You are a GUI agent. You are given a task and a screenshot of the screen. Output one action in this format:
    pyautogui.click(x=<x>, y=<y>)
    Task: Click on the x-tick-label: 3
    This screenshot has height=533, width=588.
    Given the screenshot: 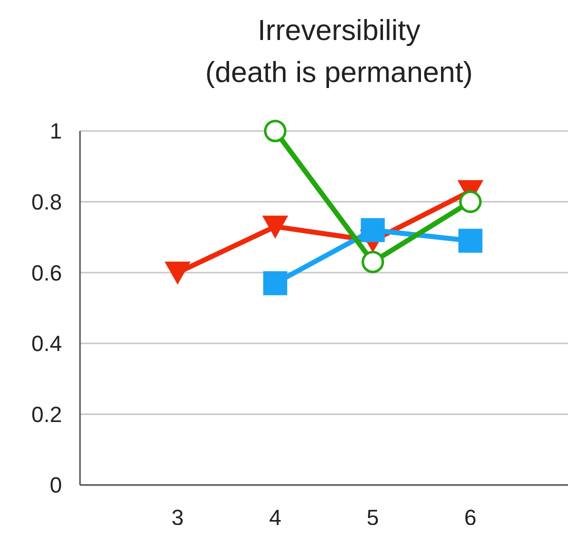 What is the action you would take?
    pyautogui.click(x=177, y=517)
    